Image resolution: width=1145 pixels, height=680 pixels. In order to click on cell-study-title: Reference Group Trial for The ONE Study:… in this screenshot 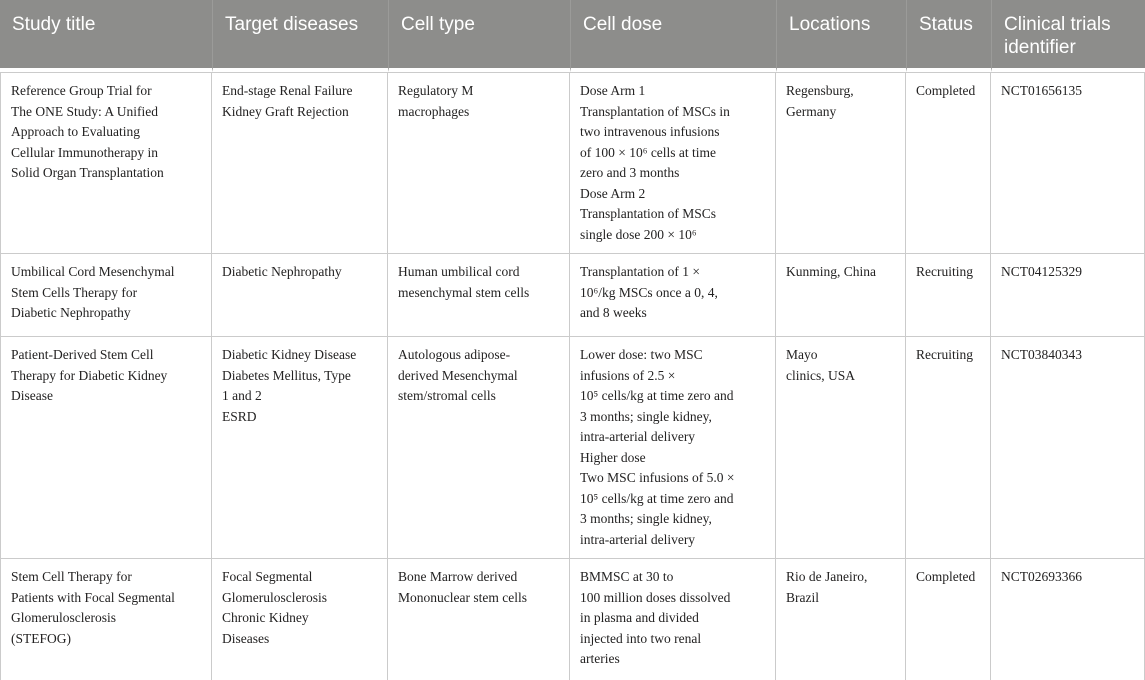, I will do `click(106, 163)`.